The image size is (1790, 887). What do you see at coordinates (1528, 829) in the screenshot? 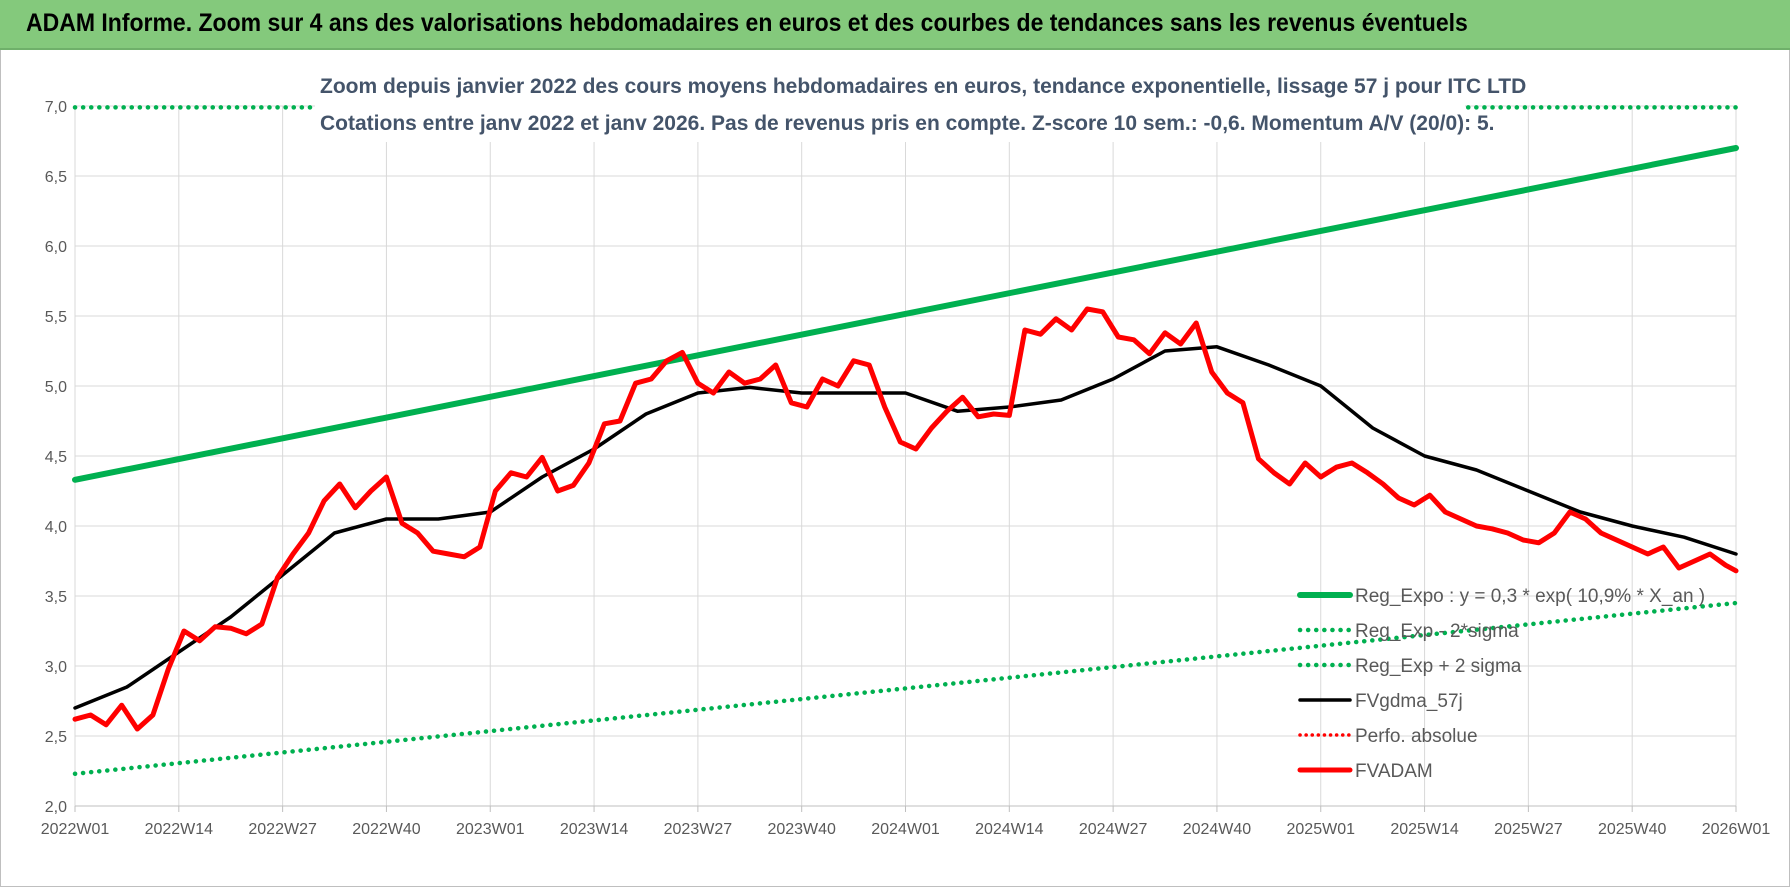
I see `x-tick-label: 2025W27` at bounding box center [1528, 829].